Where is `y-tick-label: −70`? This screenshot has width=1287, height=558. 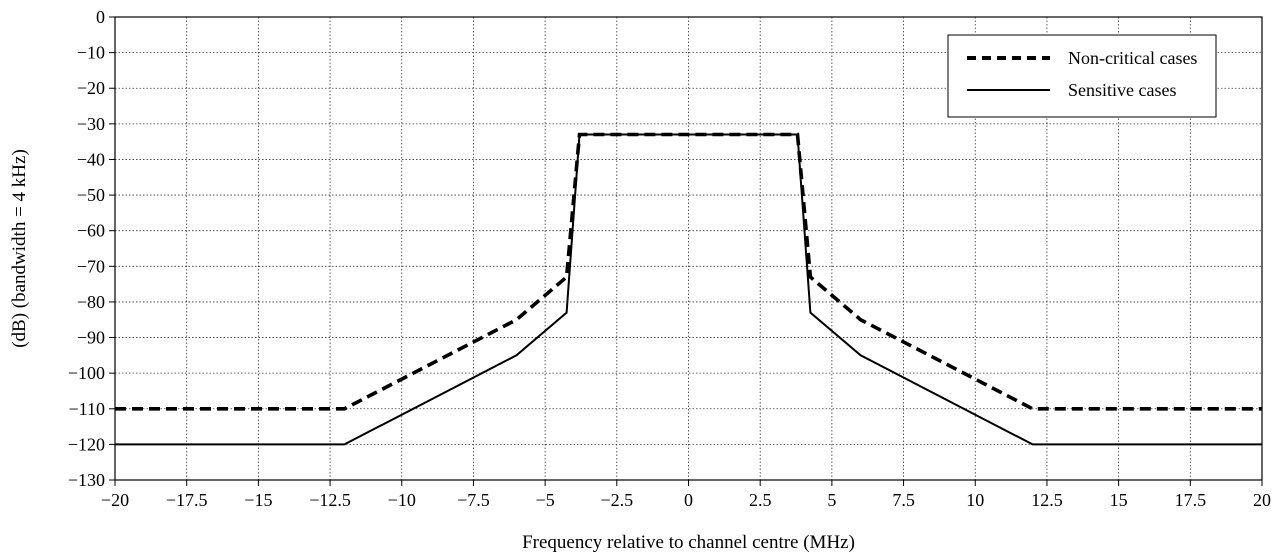
y-tick-label: −70 is located at coordinates (91, 266).